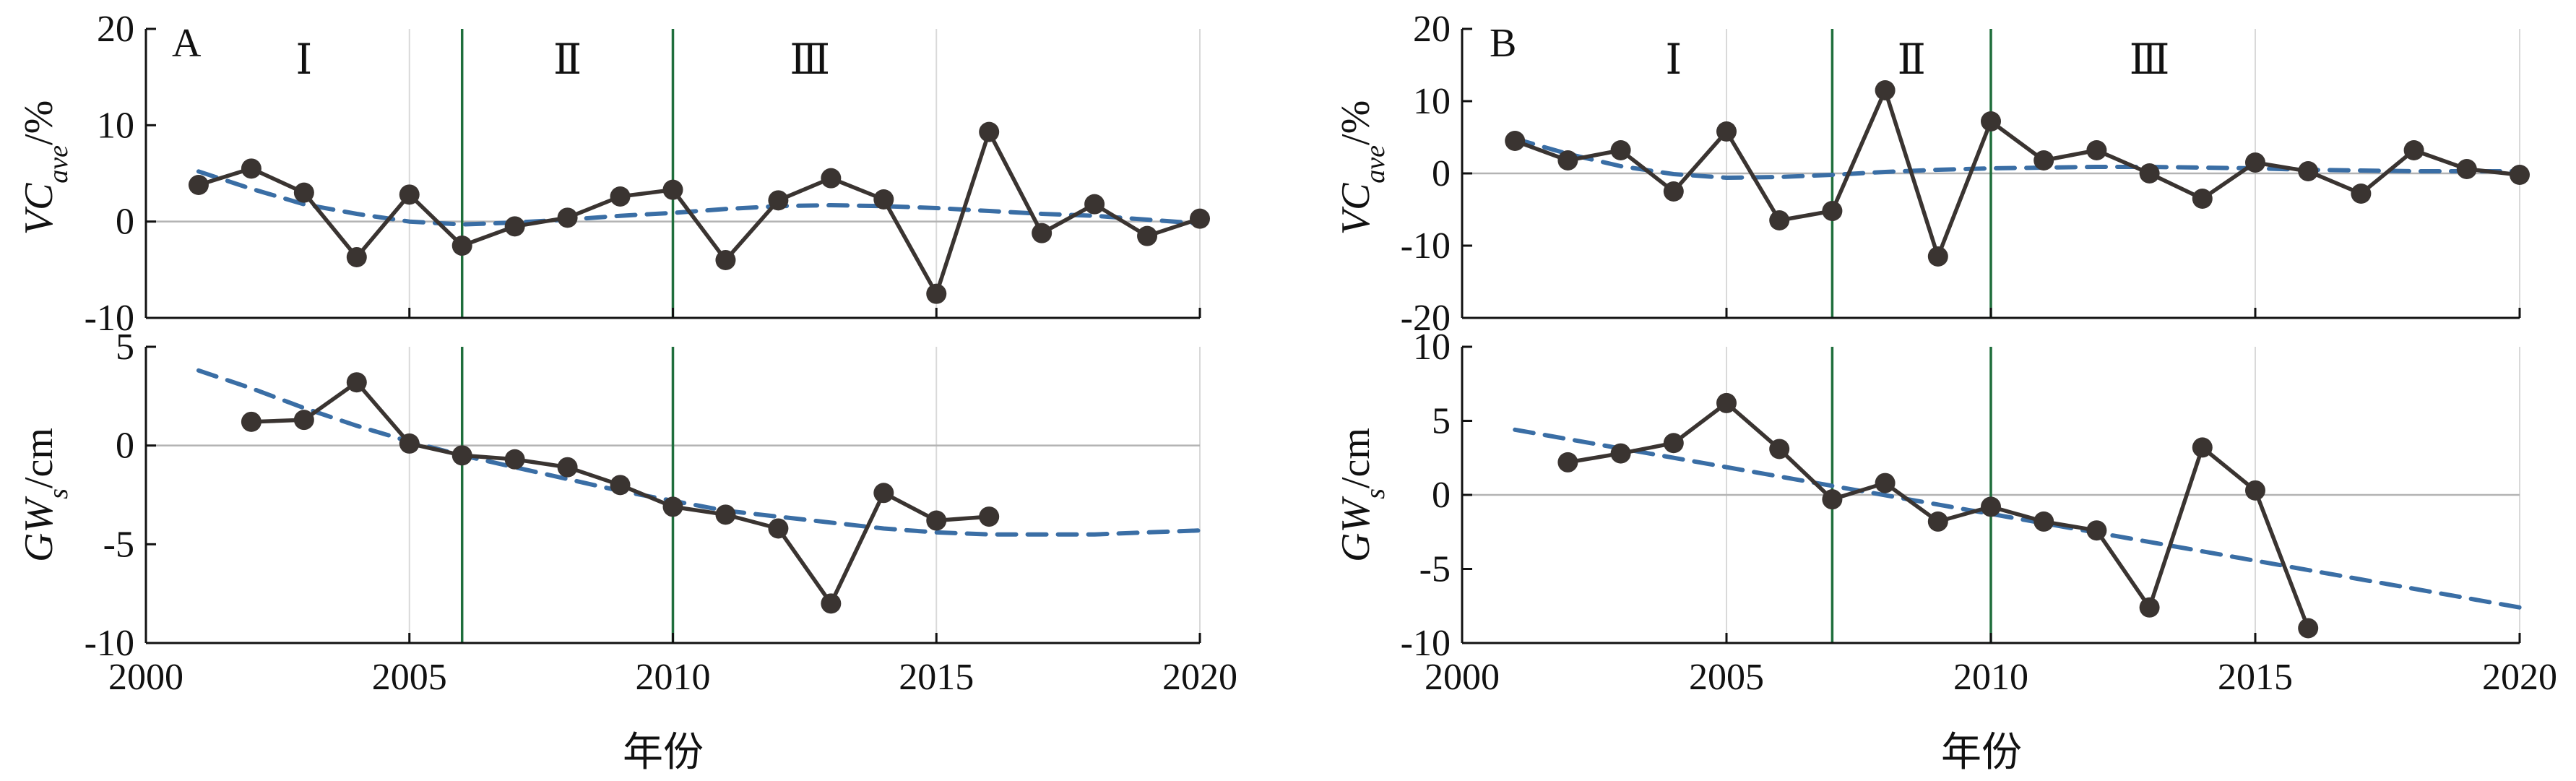 This screenshot has height=781, width=2576. What do you see at coordinates (45, 168) in the screenshot?
I see `panel-a-vc-ylabel: VCave/%` at bounding box center [45, 168].